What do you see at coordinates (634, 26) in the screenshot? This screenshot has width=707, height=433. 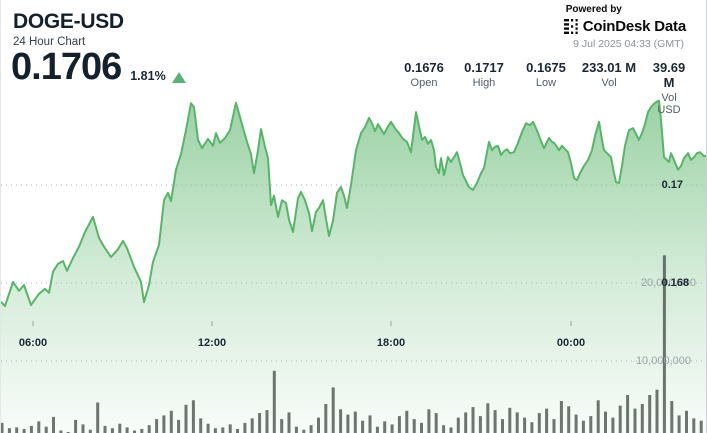 I see `coindesk-brand: CoinDesk Data` at bounding box center [634, 26].